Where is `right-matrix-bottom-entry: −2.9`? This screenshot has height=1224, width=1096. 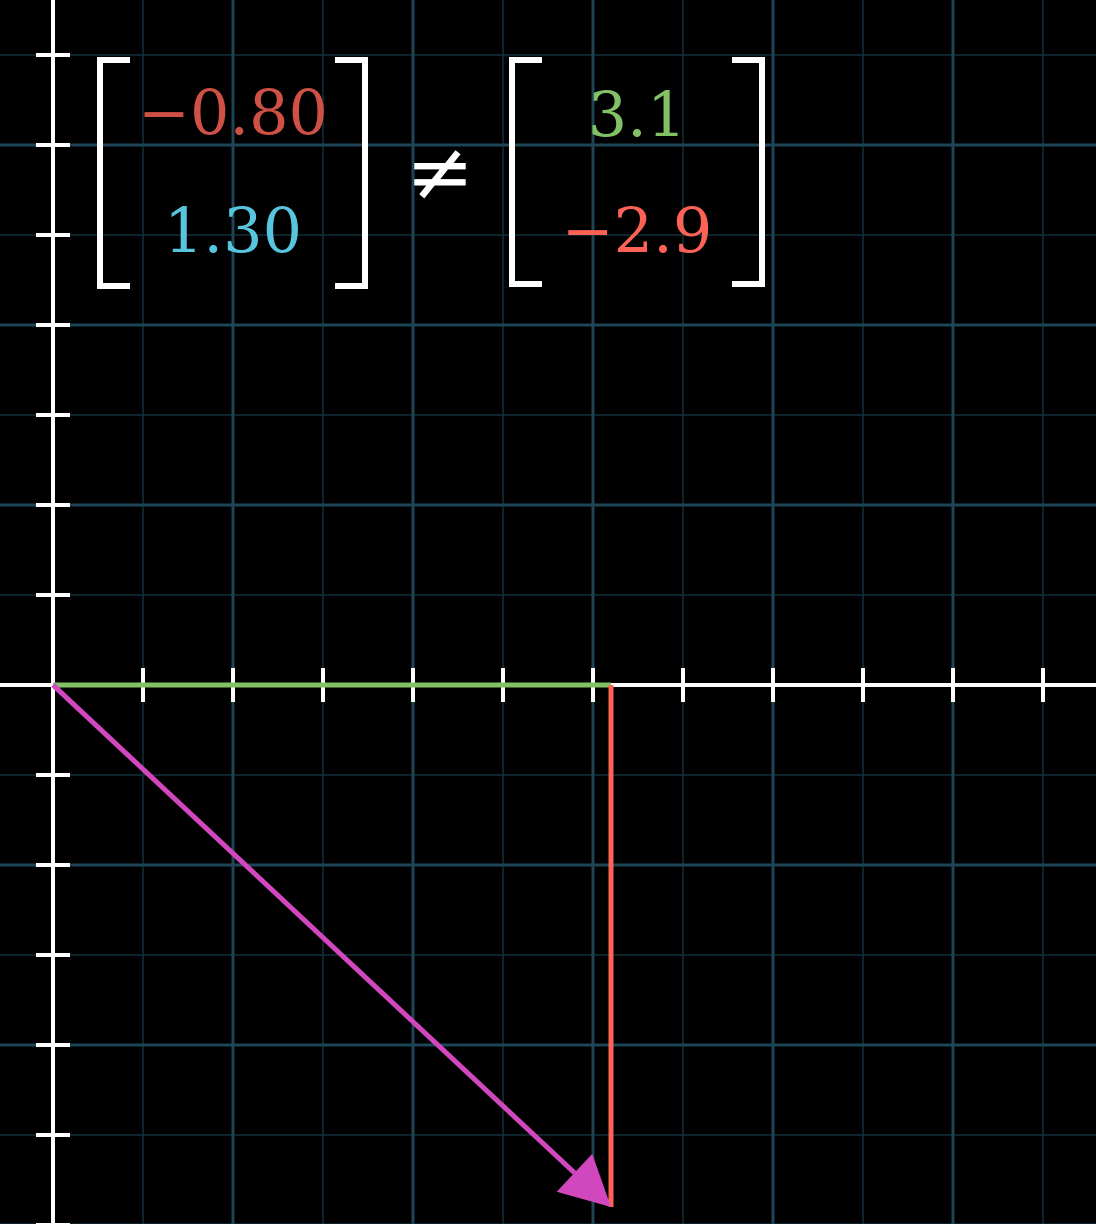
right-matrix-bottom-entry: −2.9 is located at coordinates (637, 230).